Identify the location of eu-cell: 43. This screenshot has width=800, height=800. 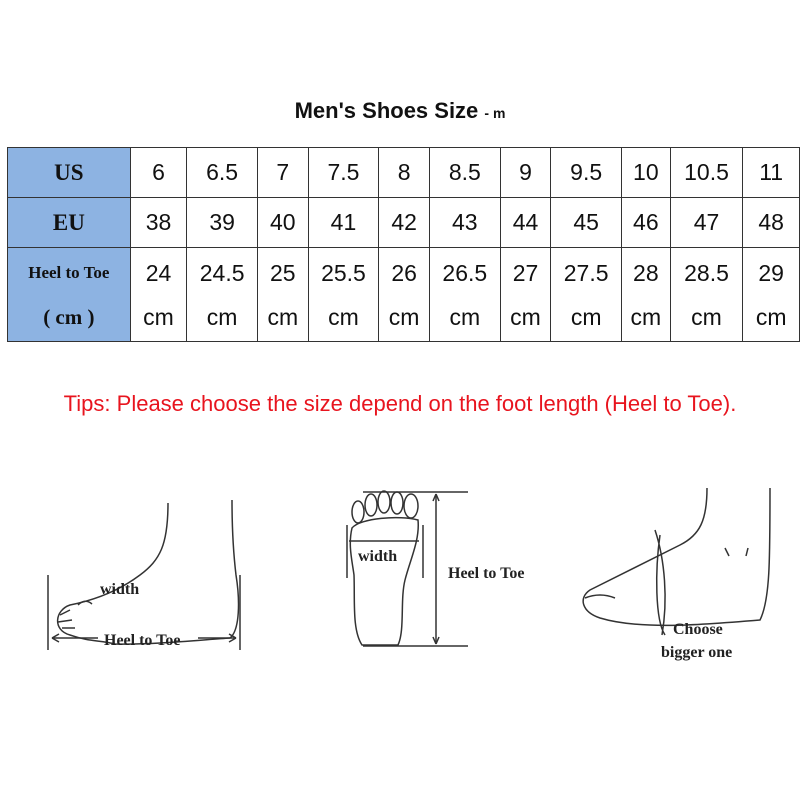
(465, 222).